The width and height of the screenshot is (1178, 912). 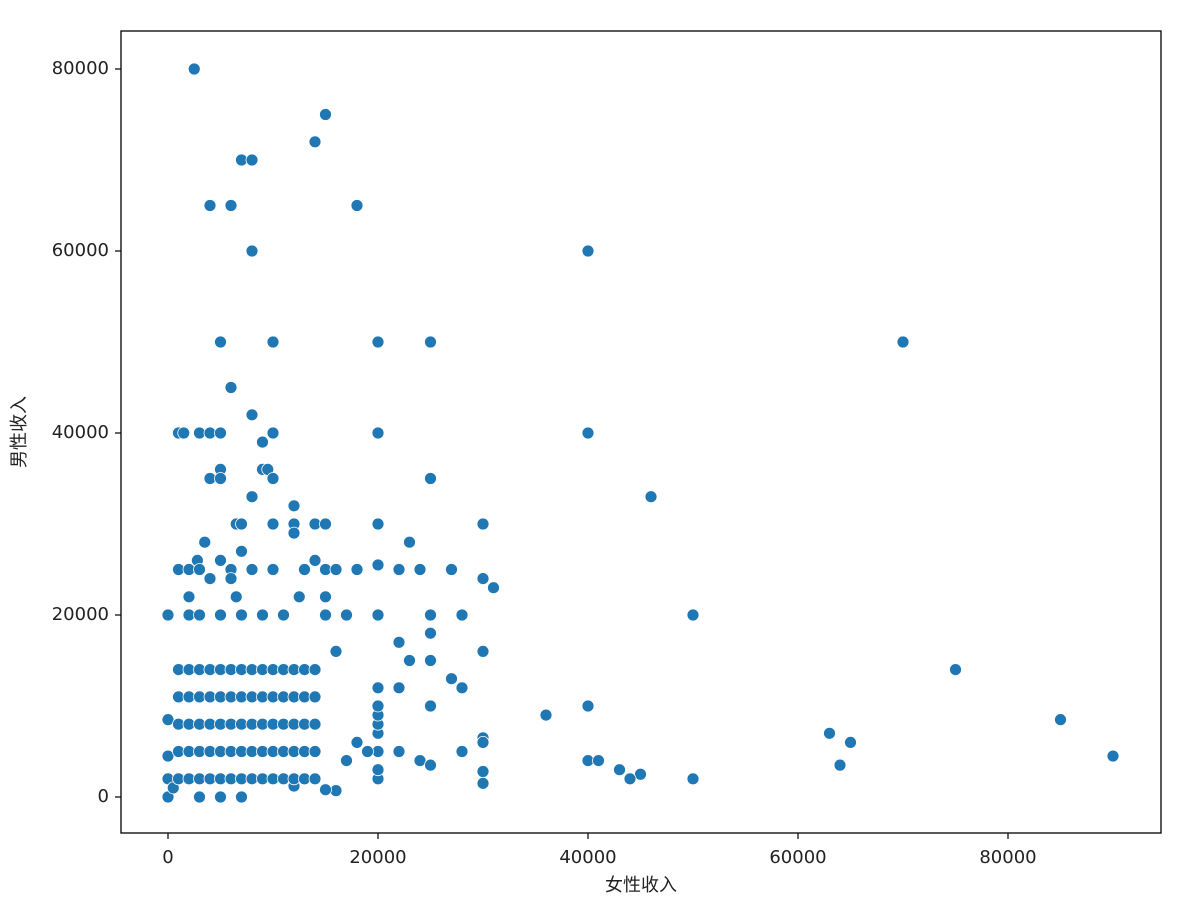 I want to click on y-tick-label: 60000, so click(x=80, y=250).